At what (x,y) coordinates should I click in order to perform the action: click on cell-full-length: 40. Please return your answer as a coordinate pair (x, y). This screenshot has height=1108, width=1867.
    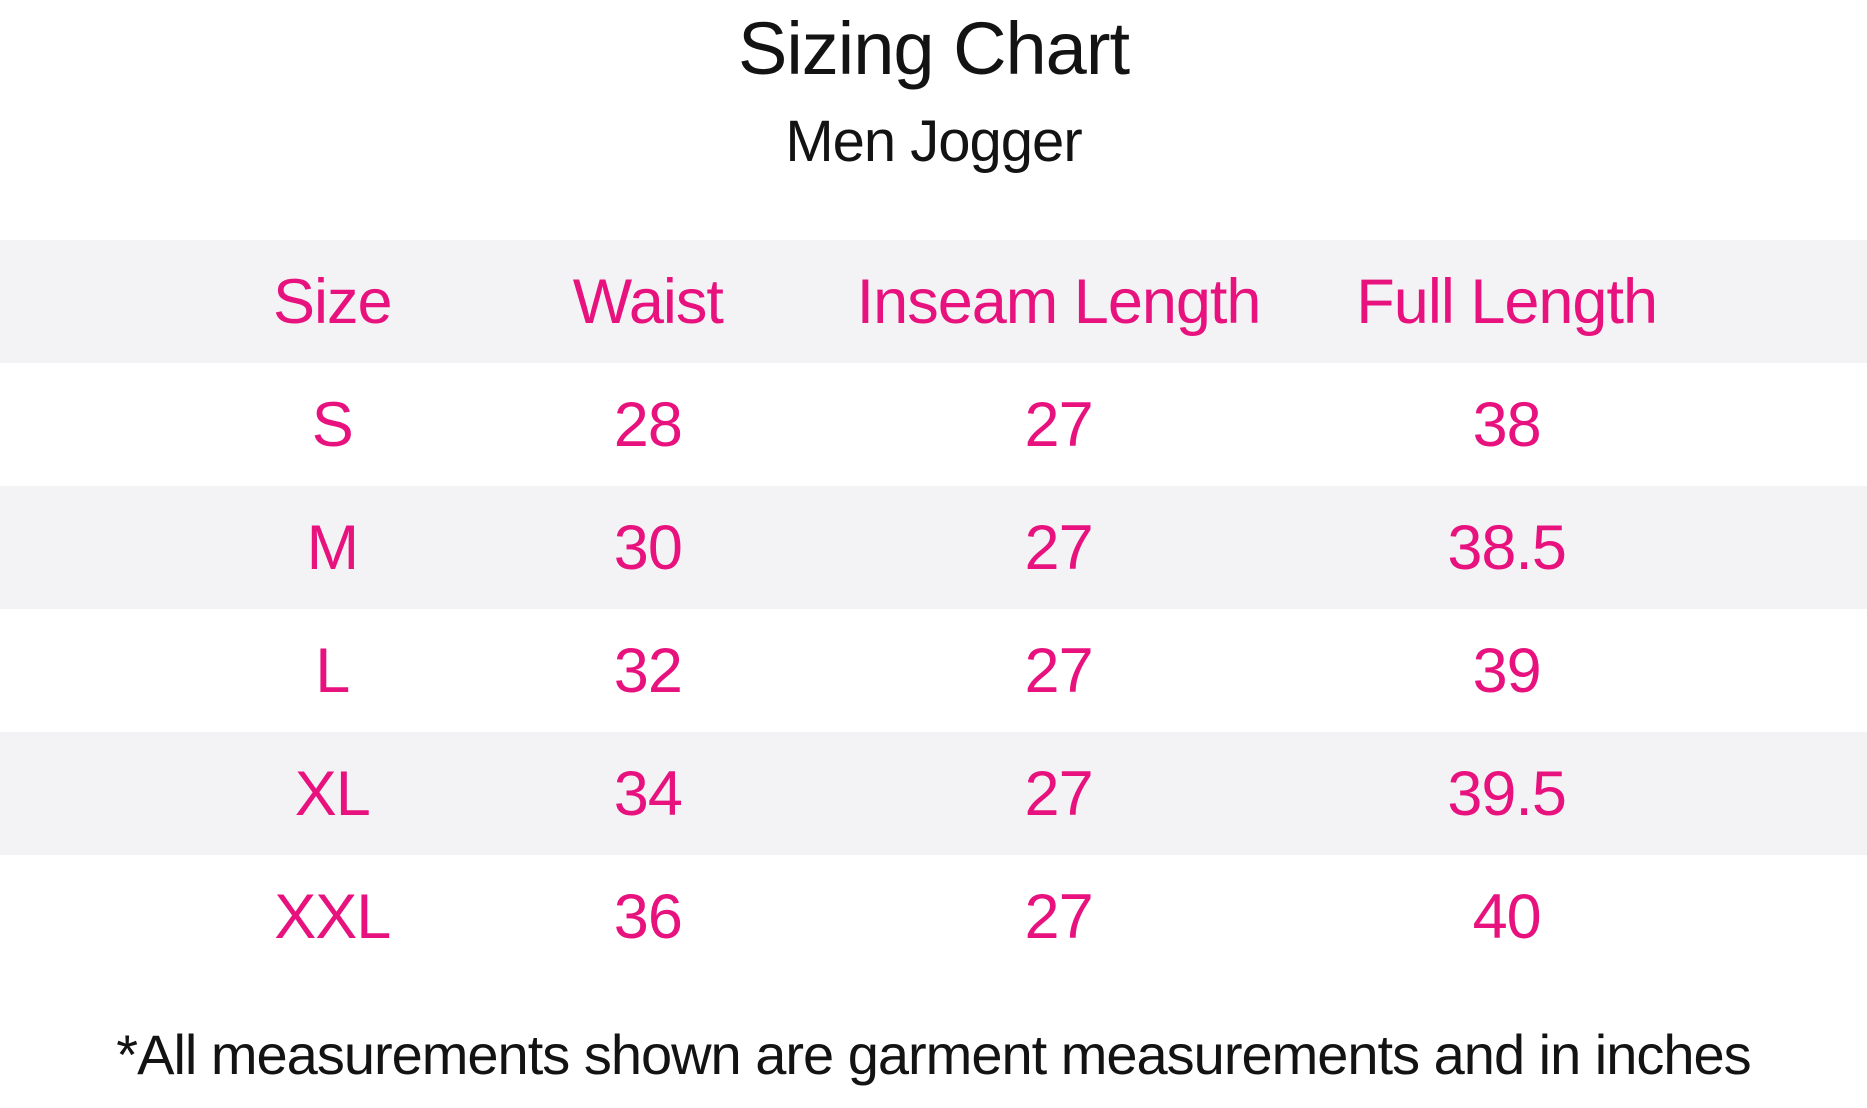
    Looking at the image, I should click on (1507, 916).